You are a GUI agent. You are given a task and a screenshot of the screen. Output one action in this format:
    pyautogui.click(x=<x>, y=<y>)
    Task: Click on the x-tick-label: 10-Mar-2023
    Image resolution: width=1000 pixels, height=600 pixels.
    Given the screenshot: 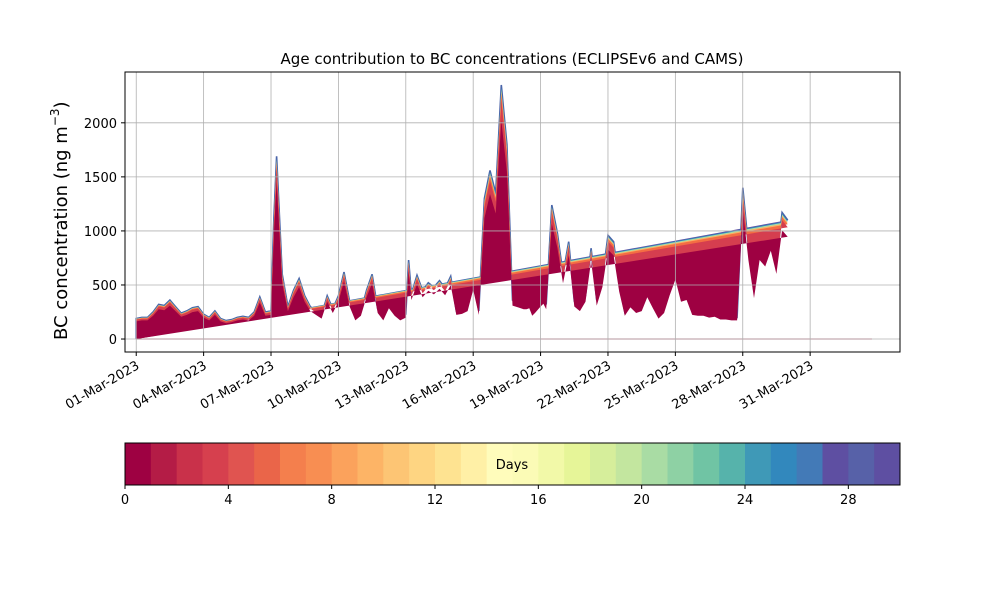 What is the action you would take?
    pyautogui.click(x=304, y=385)
    